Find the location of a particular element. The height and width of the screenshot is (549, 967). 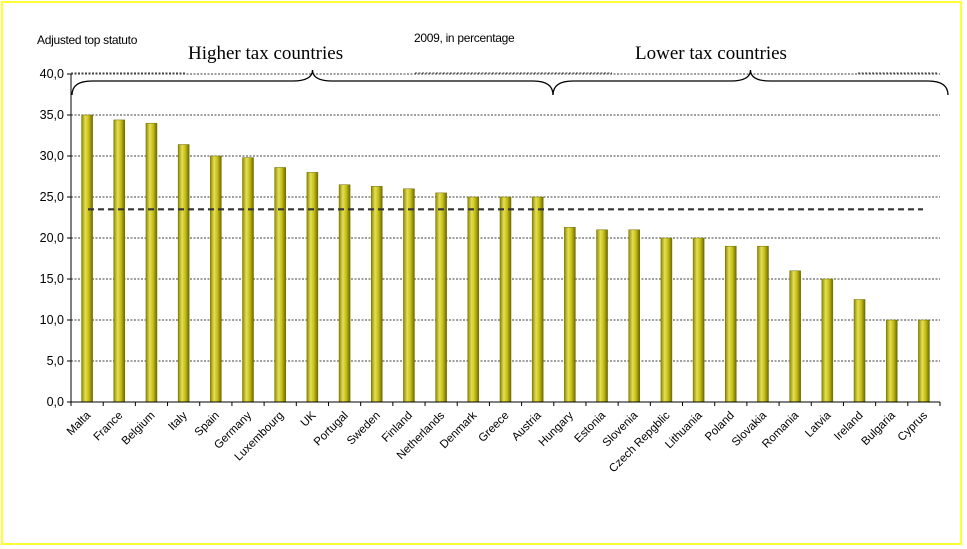

bar-slovenia is located at coordinates (634, 316).